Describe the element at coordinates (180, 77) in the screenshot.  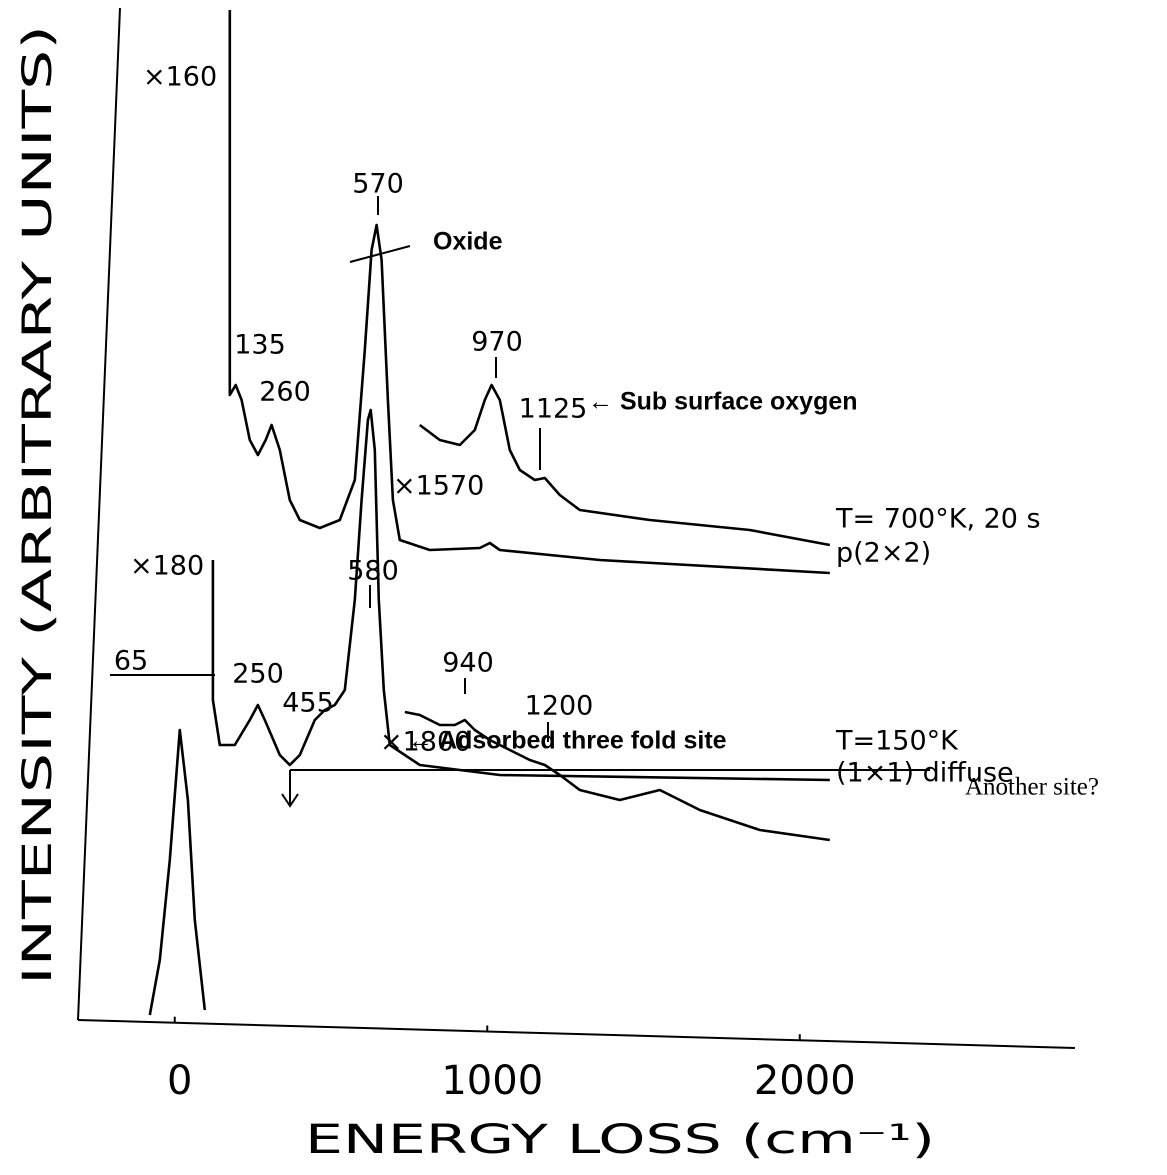
I see `annotation: ×160` at that location.